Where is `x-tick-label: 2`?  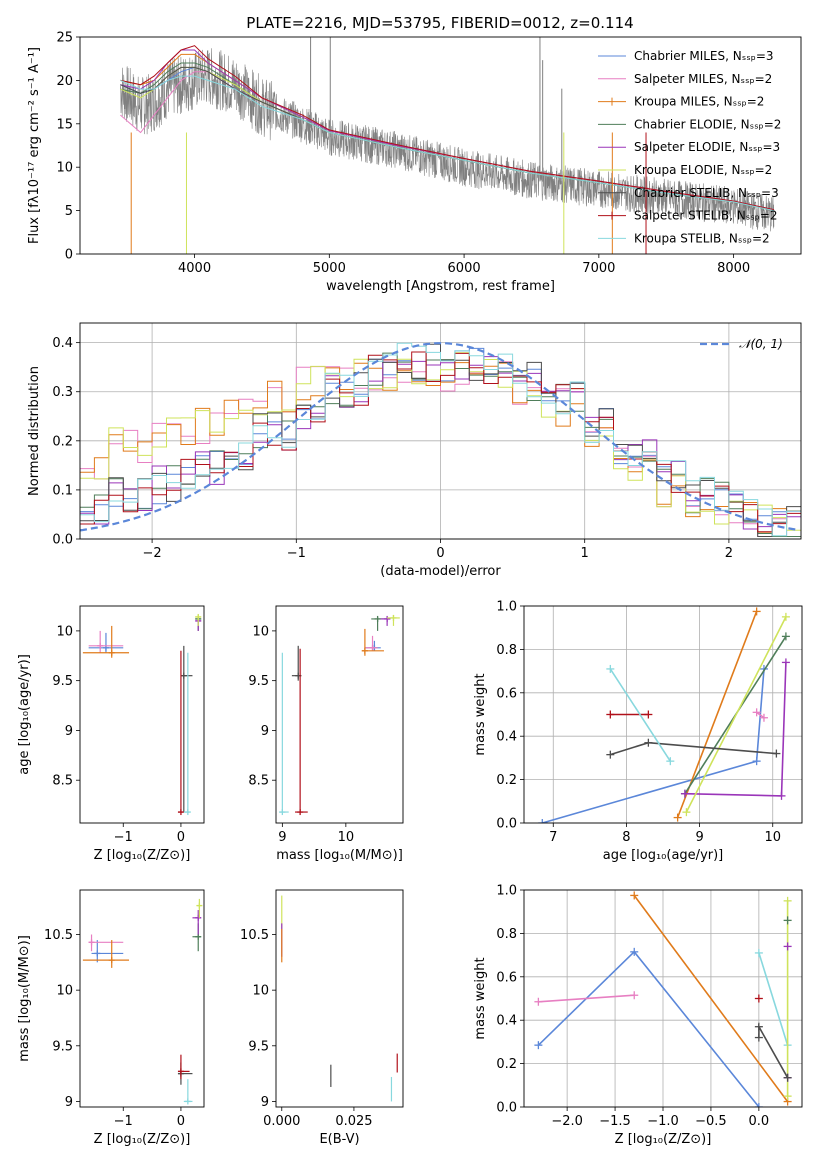
x-tick-label: 2 is located at coordinates (729, 553).